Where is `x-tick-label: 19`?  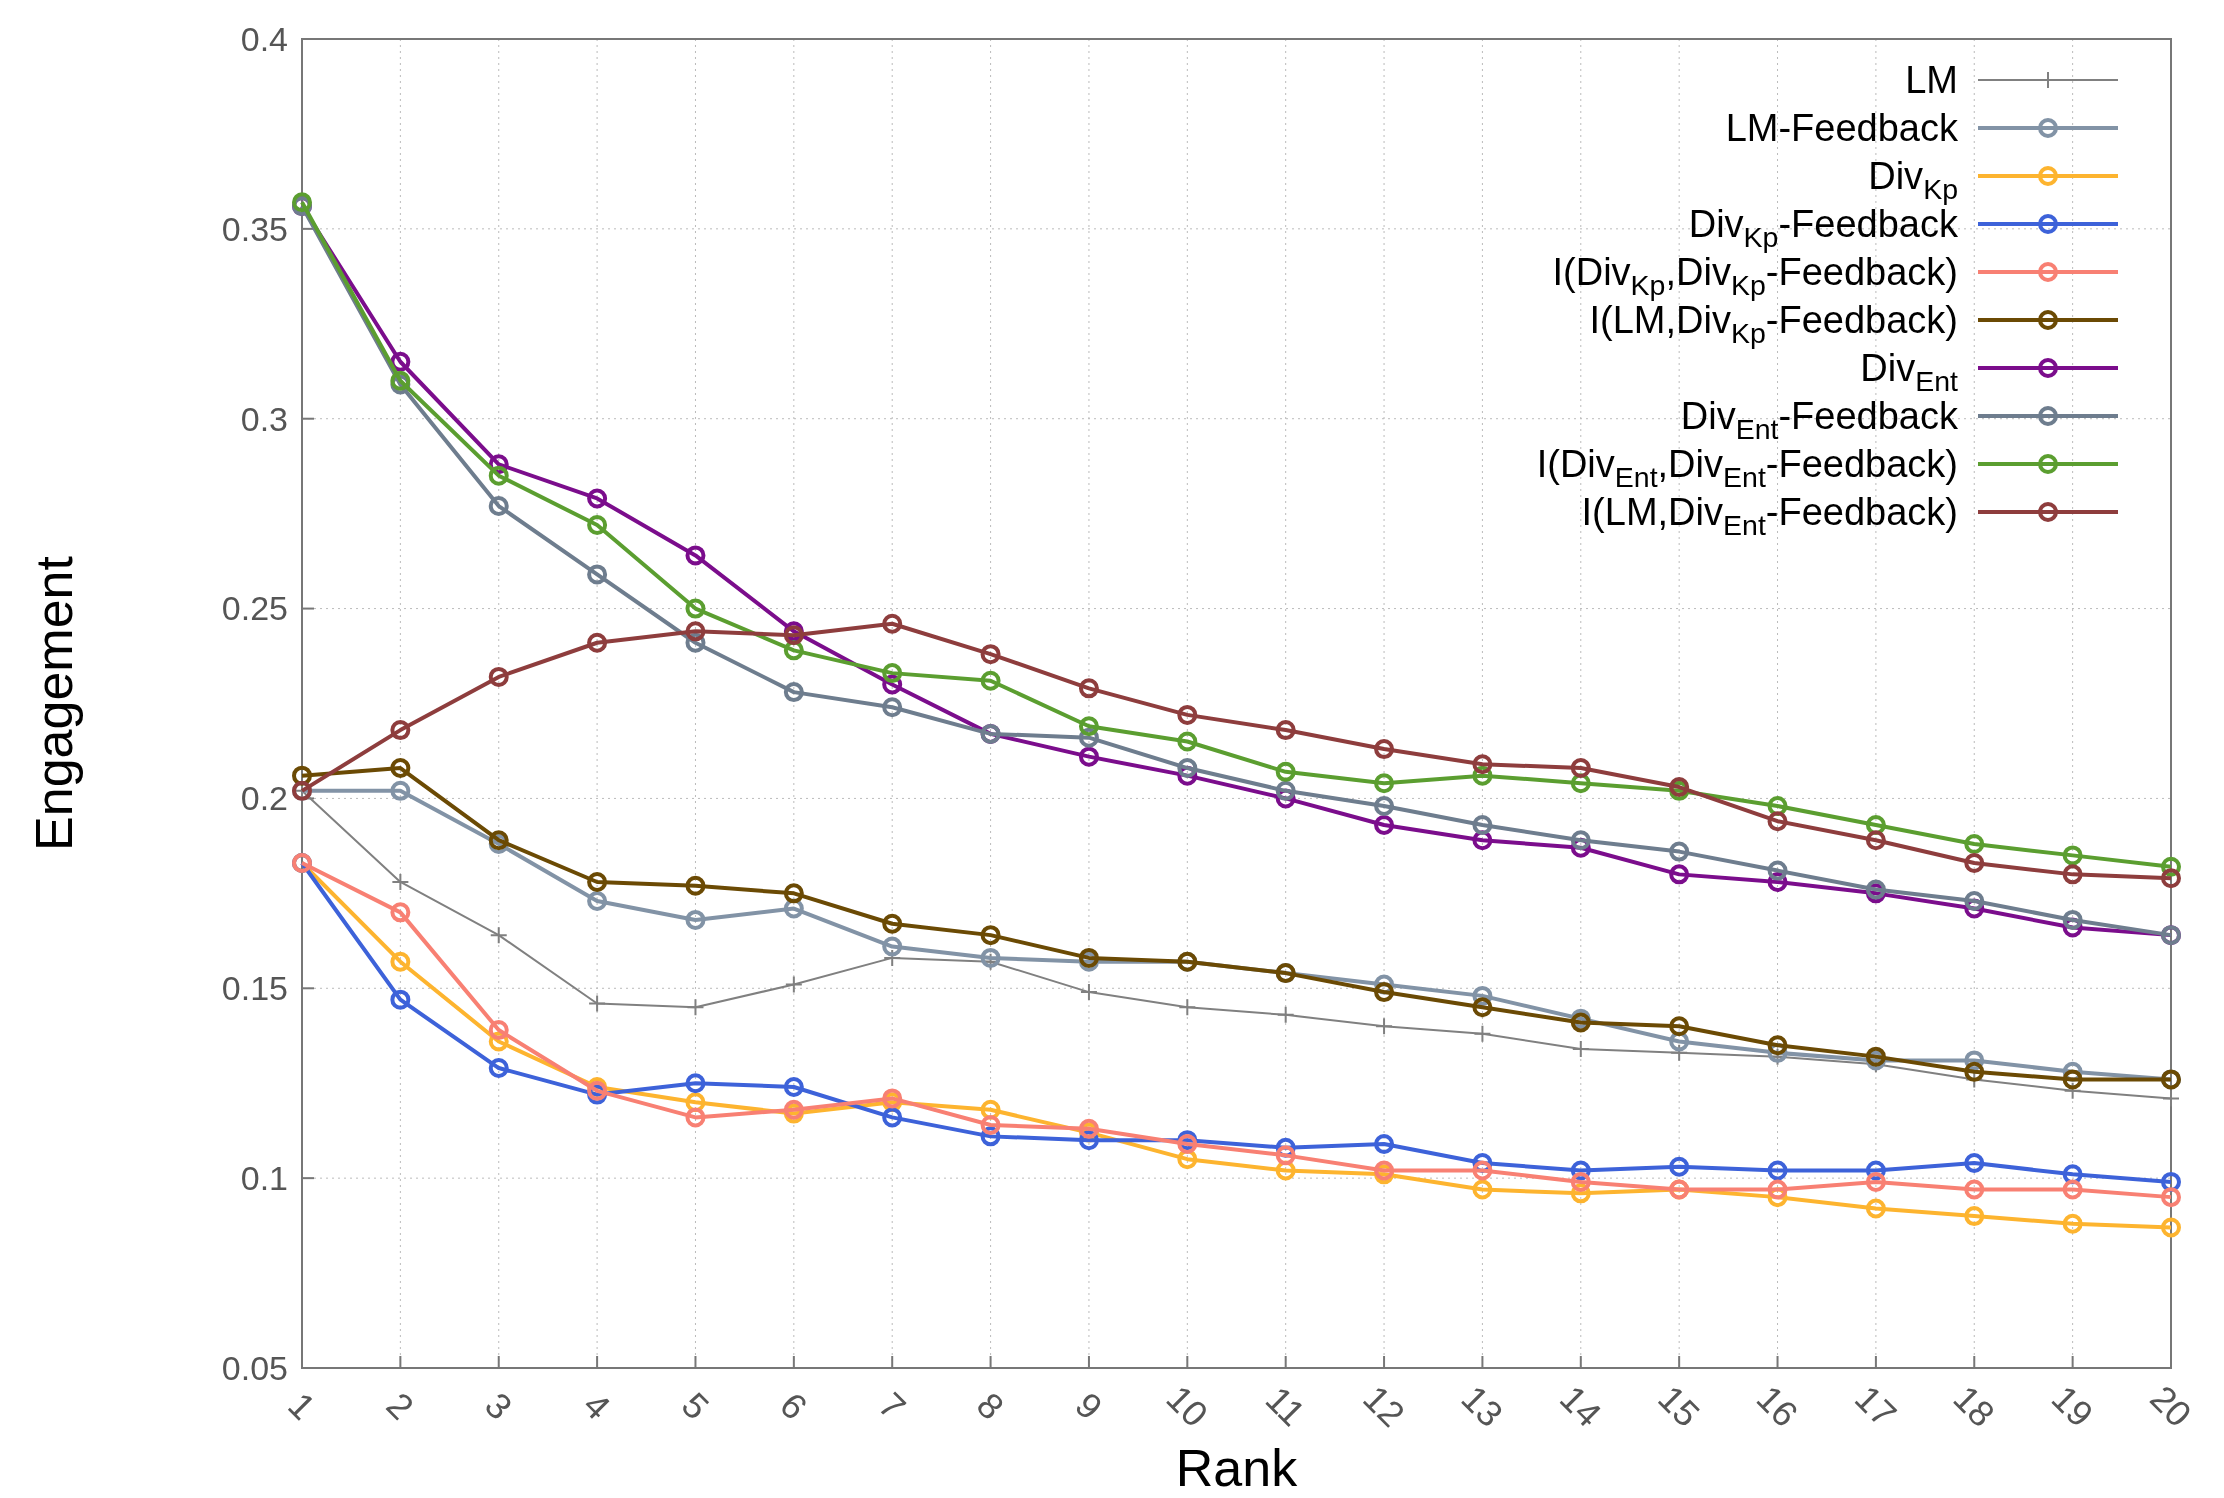 x-tick-label: 19 is located at coordinates (2072, 1406).